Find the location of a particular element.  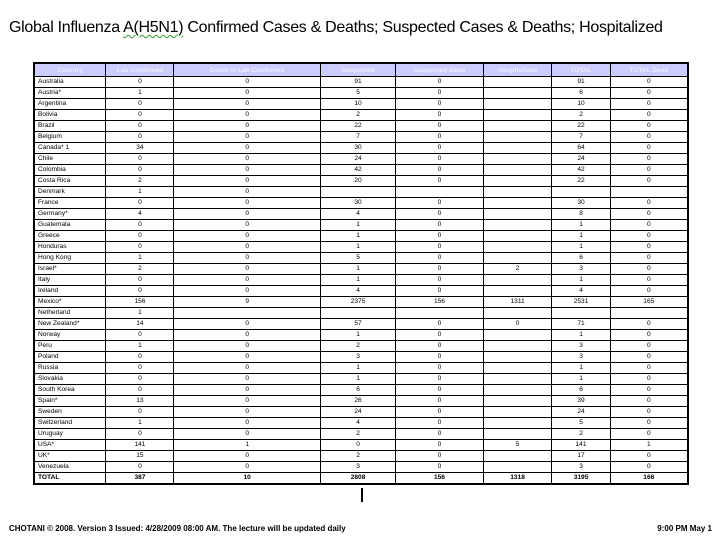

cursor-mark is located at coordinates (362, 495).